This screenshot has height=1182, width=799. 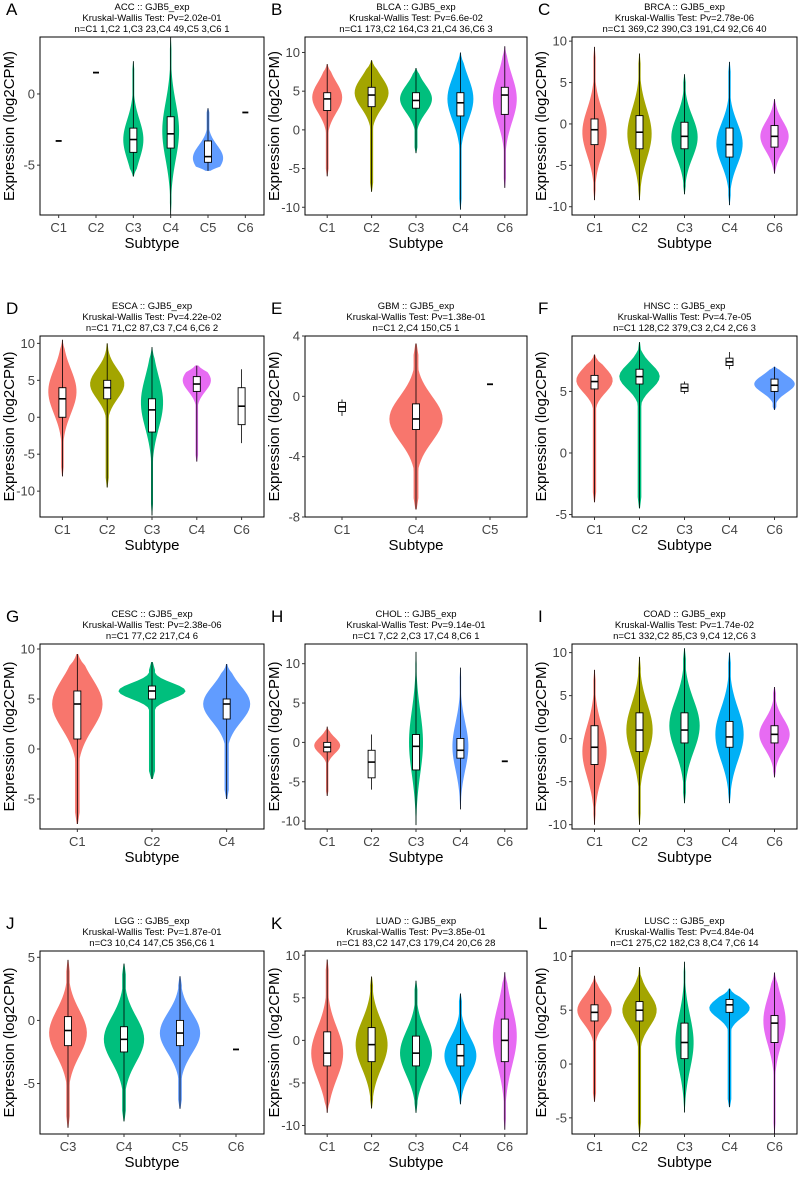 What do you see at coordinates (416, 614) in the screenshot?
I see `panel-title: CHOL :: GJB5_exp` at bounding box center [416, 614].